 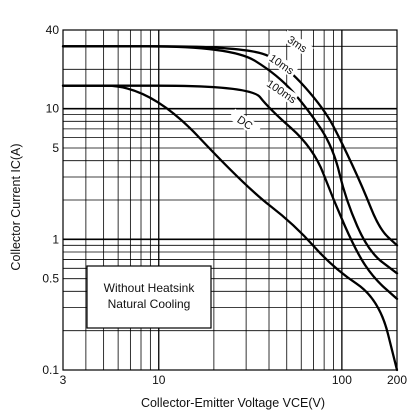 What do you see at coordinates (234, 380) in the screenshot?
I see `x-axis-ticks: 3 10 100 200` at bounding box center [234, 380].